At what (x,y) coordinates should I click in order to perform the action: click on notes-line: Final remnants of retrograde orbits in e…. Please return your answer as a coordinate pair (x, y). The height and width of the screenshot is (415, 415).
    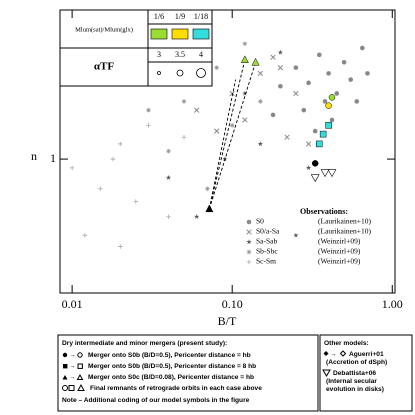
    Looking at the image, I should click on (176, 388).